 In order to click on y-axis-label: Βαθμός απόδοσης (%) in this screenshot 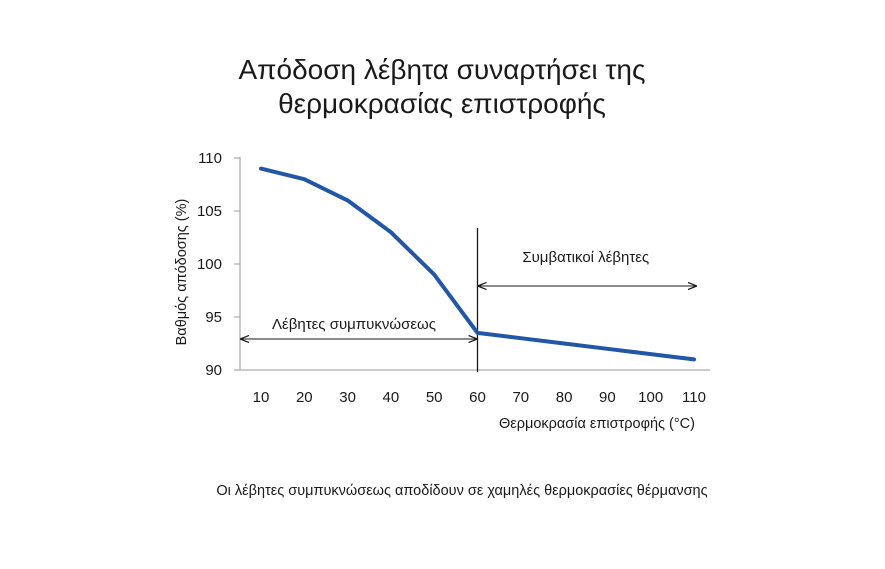, I will do `click(182, 272)`.